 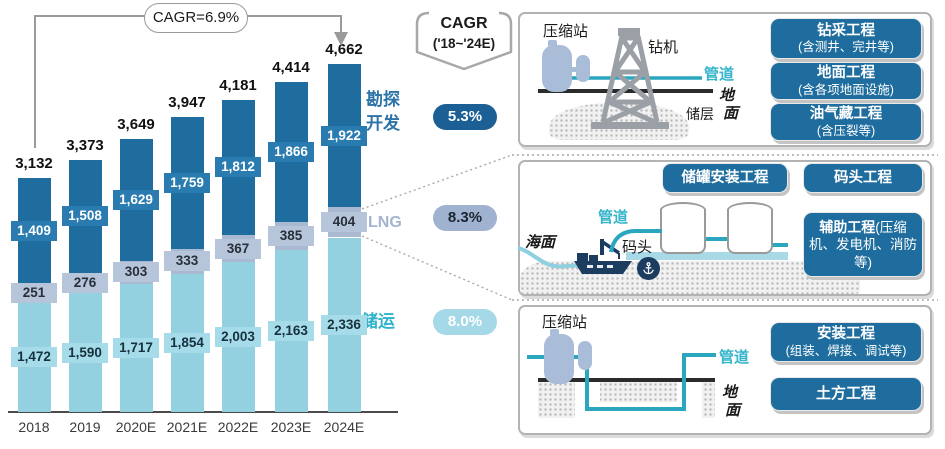 What do you see at coordinates (378, 321) in the screenshot?
I see `series-label-storage: 储运` at bounding box center [378, 321].